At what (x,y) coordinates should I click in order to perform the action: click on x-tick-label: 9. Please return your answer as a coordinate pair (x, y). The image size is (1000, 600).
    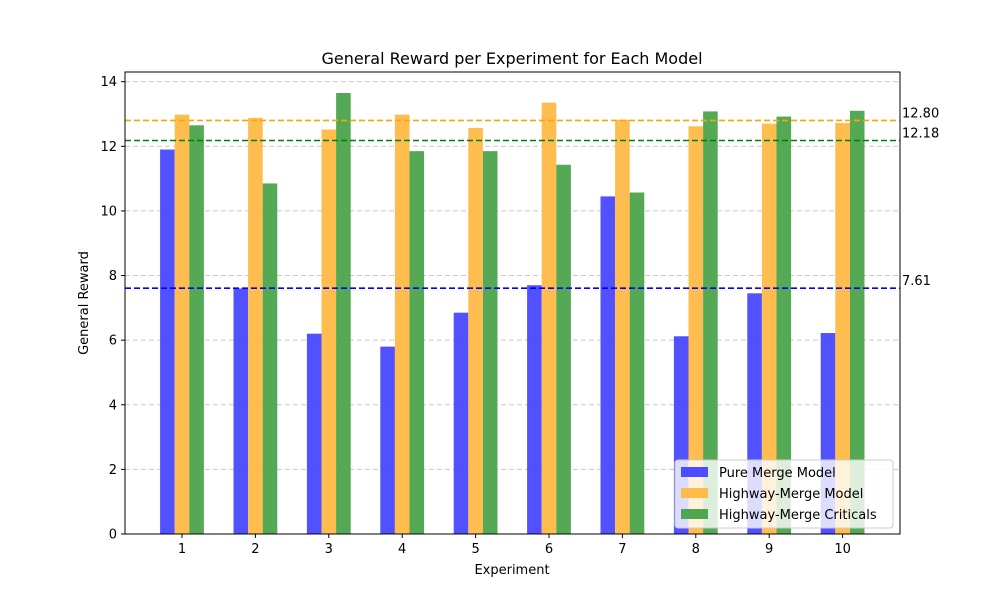
    Looking at the image, I should click on (769, 549).